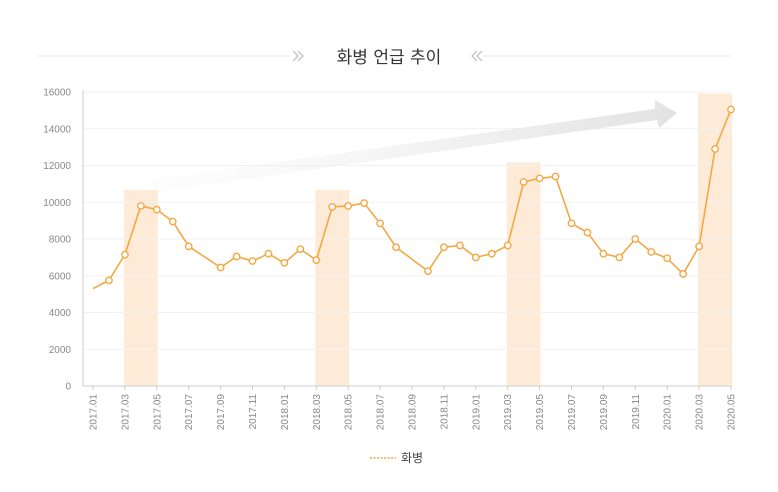  What do you see at coordinates (57, 203) in the screenshot?
I see `y-tick-label: 10000` at bounding box center [57, 203].